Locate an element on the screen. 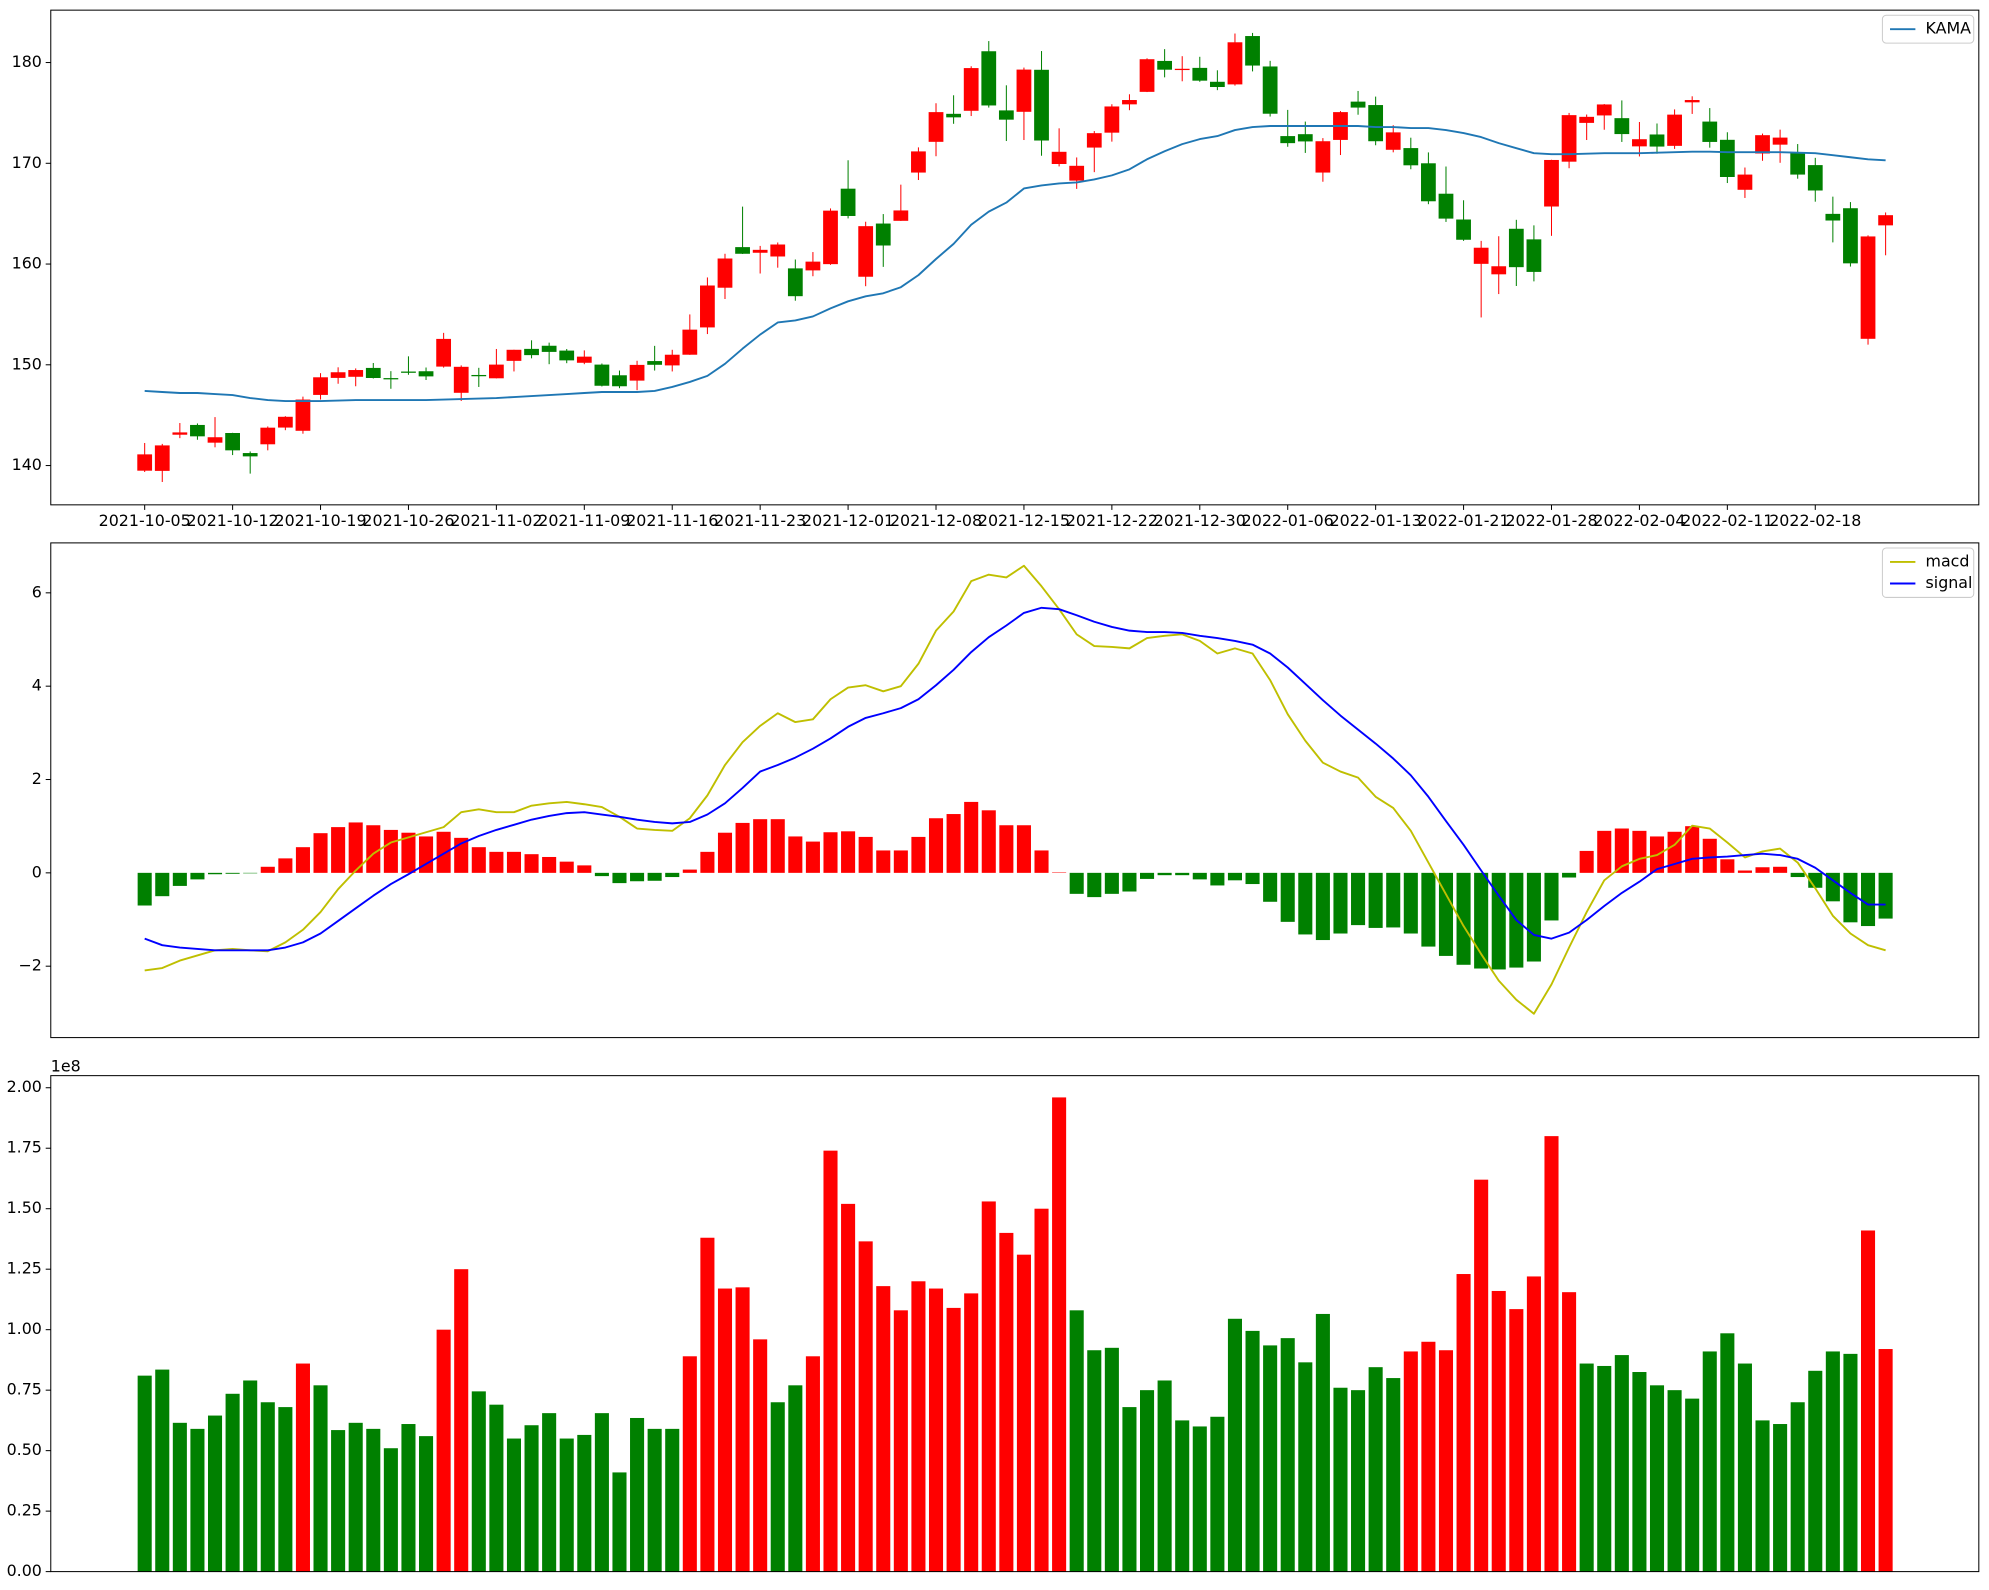 Image resolution: width=1989 pixels, height=1590 pixels. x-tick-label: 2021-10-19 is located at coordinates (320, 520).